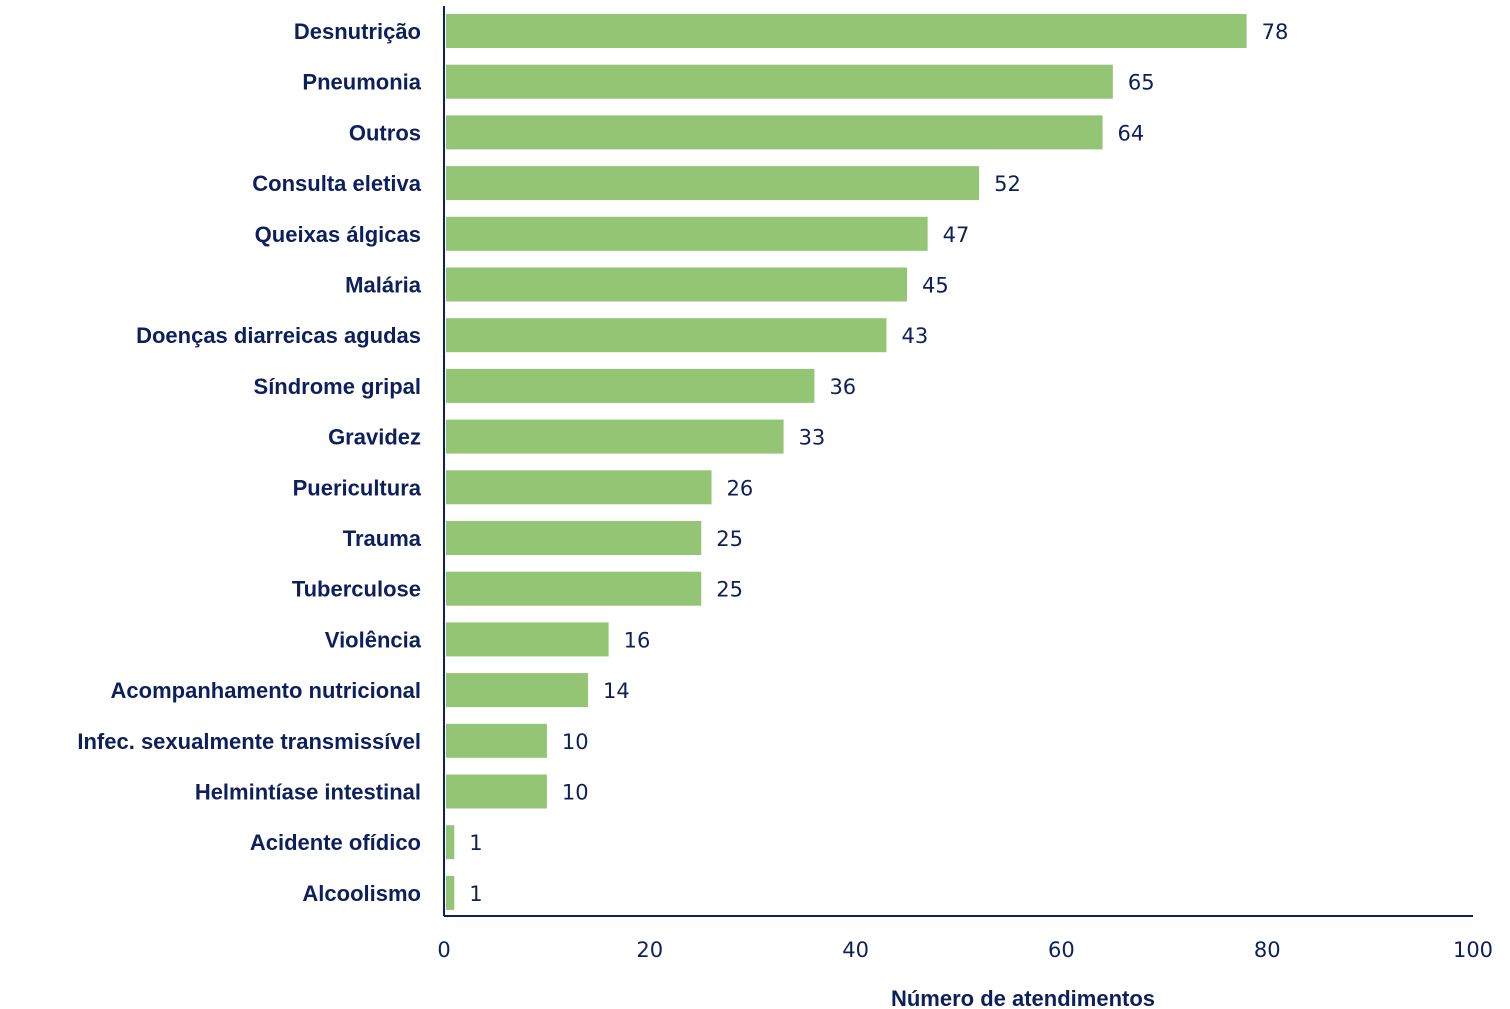 The image size is (1510, 1009). What do you see at coordinates (740, 488) in the screenshot?
I see `value-label: 26` at bounding box center [740, 488].